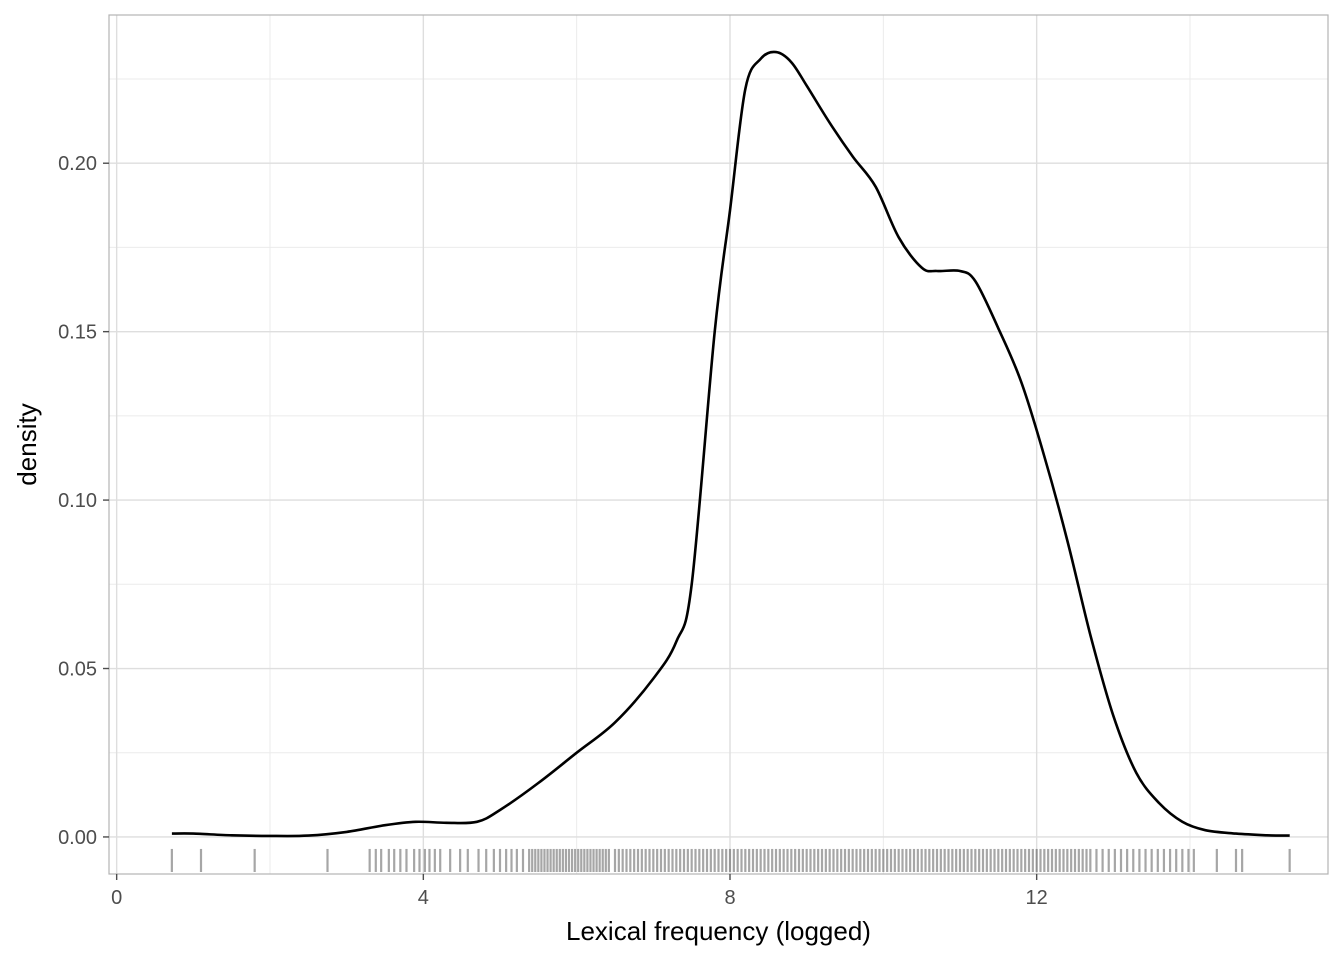 The width and height of the screenshot is (1344, 960). Describe the element at coordinates (423, 898) in the screenshot. I see `x-tick-label: 4` at that location.